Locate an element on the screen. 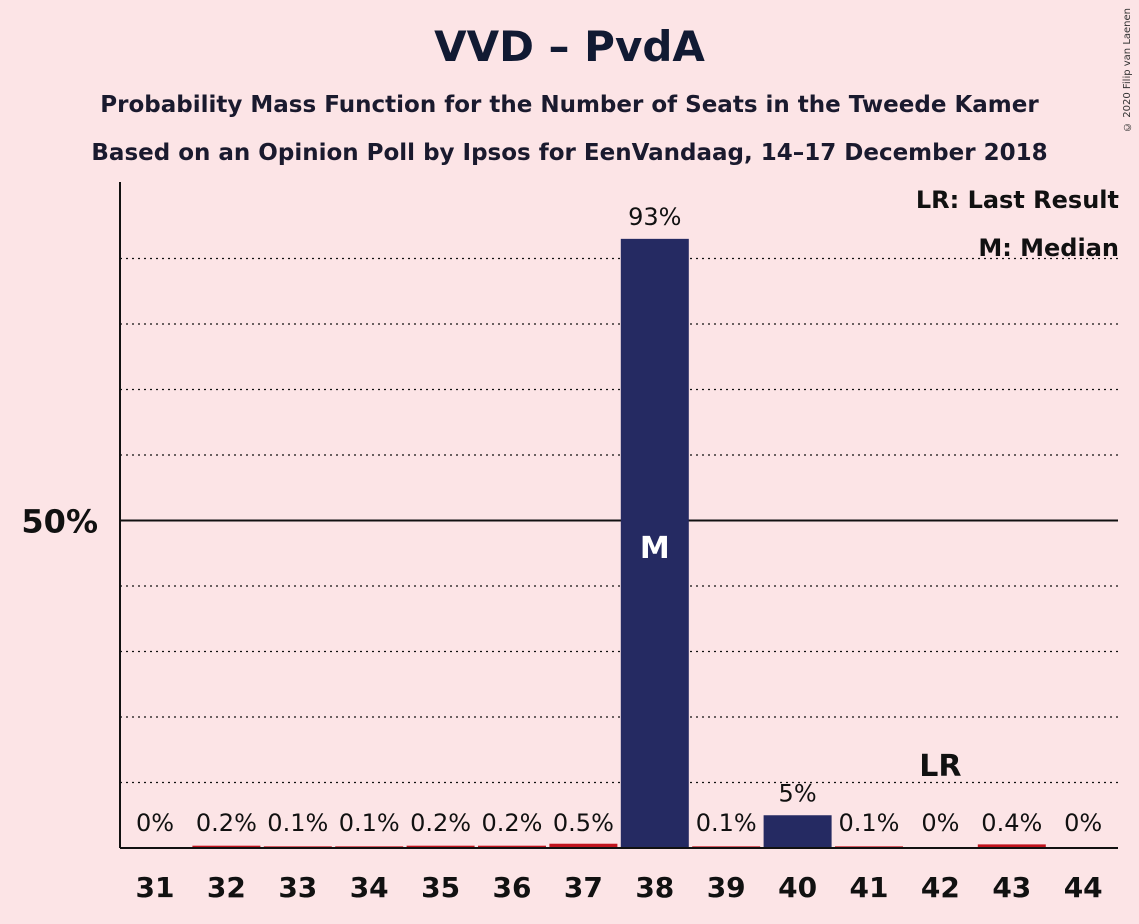  x-tick-label-44: 44 is located at coordinates (1083, 887).